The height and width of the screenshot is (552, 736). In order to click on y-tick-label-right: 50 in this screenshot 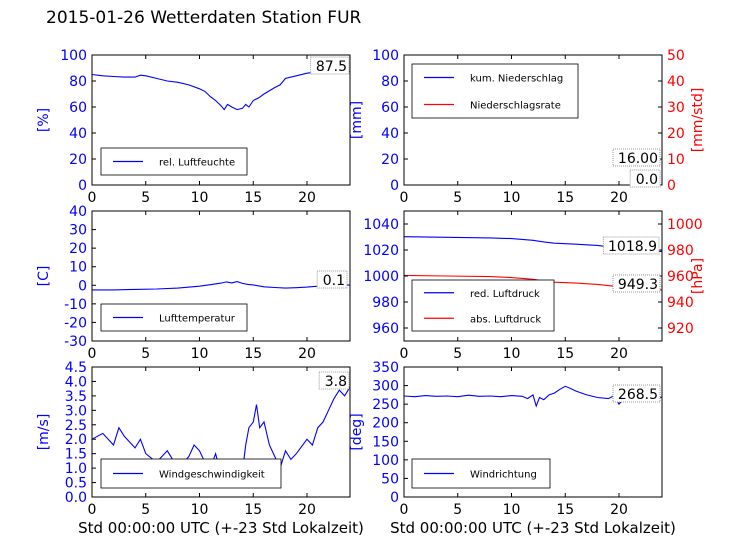, I will do `click(676, 56)`.